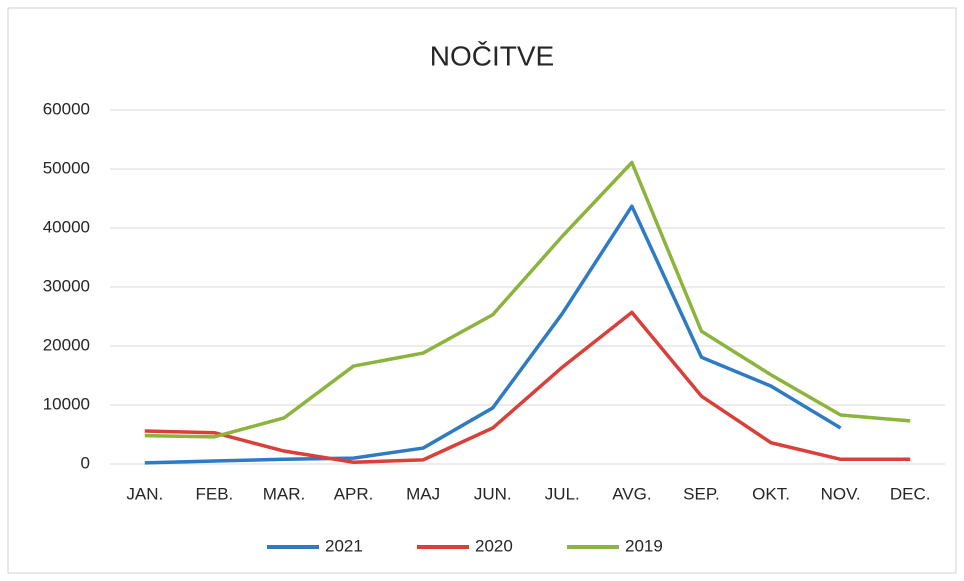 The image size is (964, 581). Describe the element at coordinates (66, 403) in the screenshot. I see `y-tick-label: 10000` at that location.